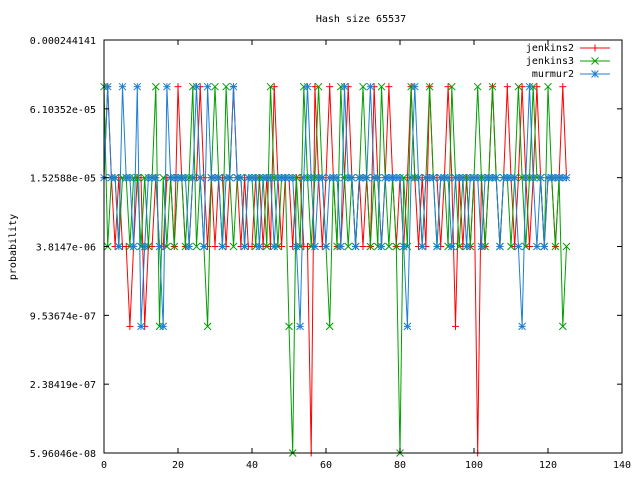 This screenshot has width=640, height=480. Describe the element at coordinates (63, 316) in the screenshot. I see `y-tick-label: 9.53674e-07` at that location.